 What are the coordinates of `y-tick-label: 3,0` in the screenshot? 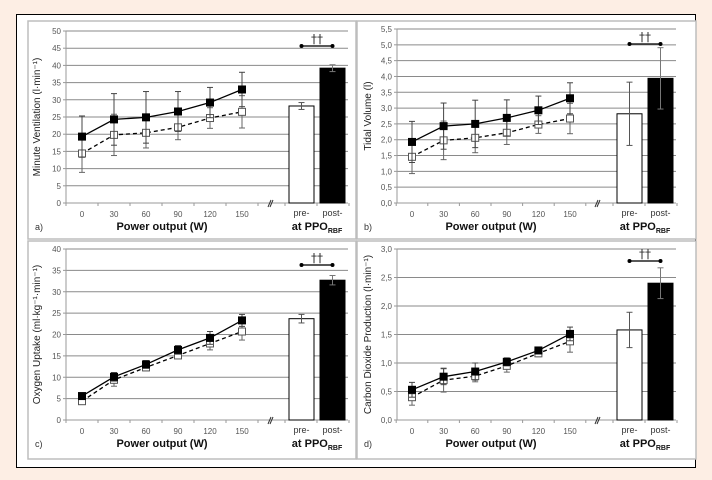 It's located at (387, 249).